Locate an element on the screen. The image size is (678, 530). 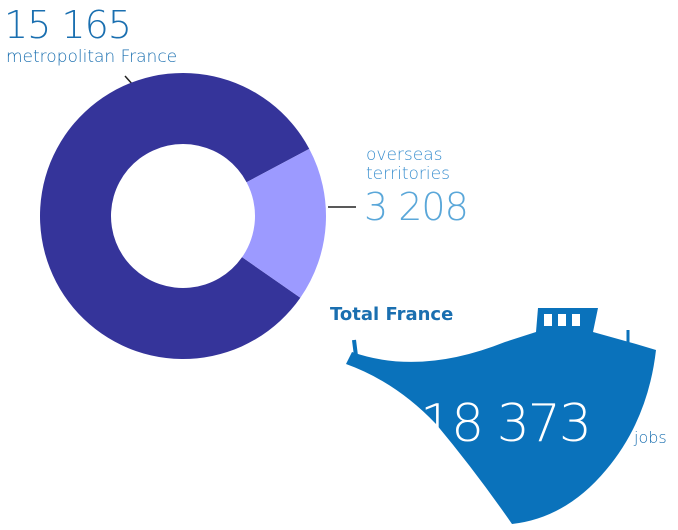
value-label: 15 165 is located at coordinates (68, 25).